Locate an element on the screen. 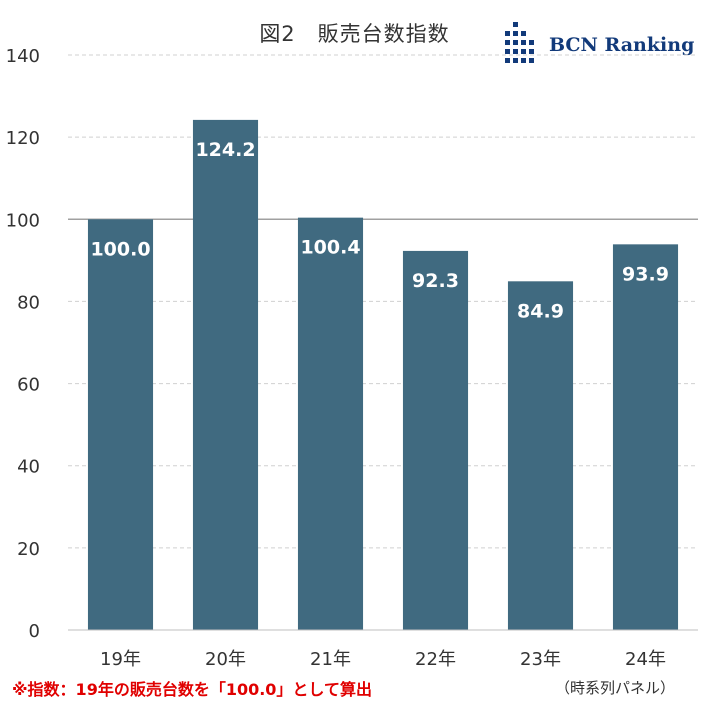 The width and height of the screenshot is (709, 709). footnote: ※指数：19年の販売台数を「100.0」として算出 is located at coordinates (192, 689).